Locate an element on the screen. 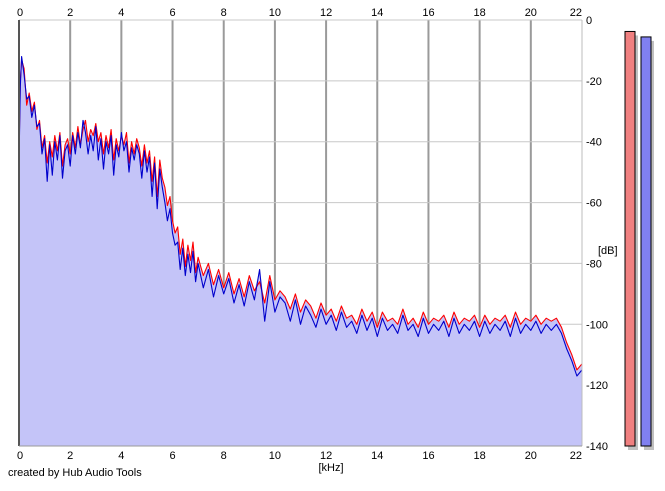 The height and width of the screenshot is (491, 665). x-tick-label-top: 22 is located at coordinates (576, 13).